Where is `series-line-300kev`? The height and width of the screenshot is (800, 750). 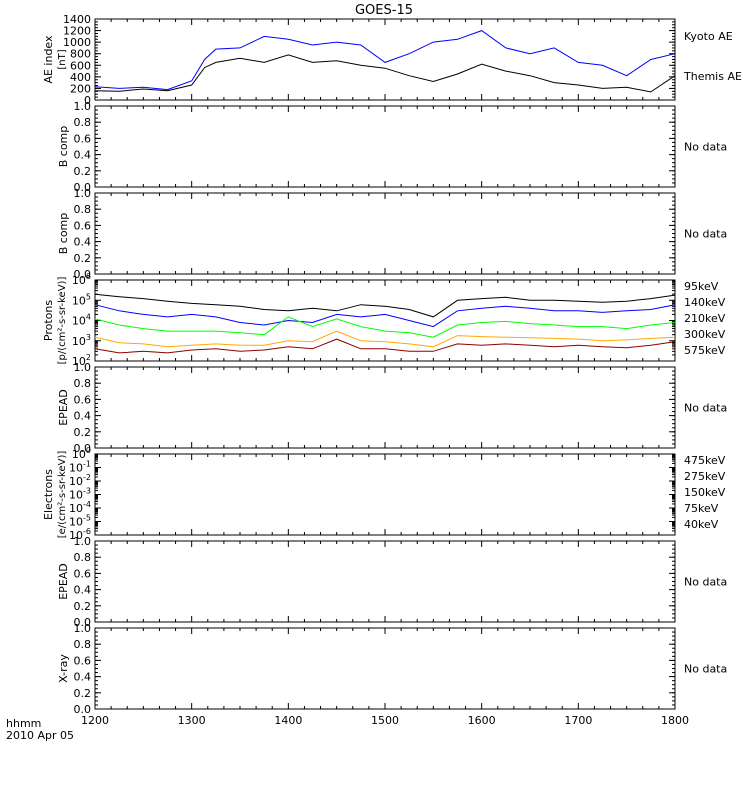 series-line-300kev is located at coordinates (385, 339).